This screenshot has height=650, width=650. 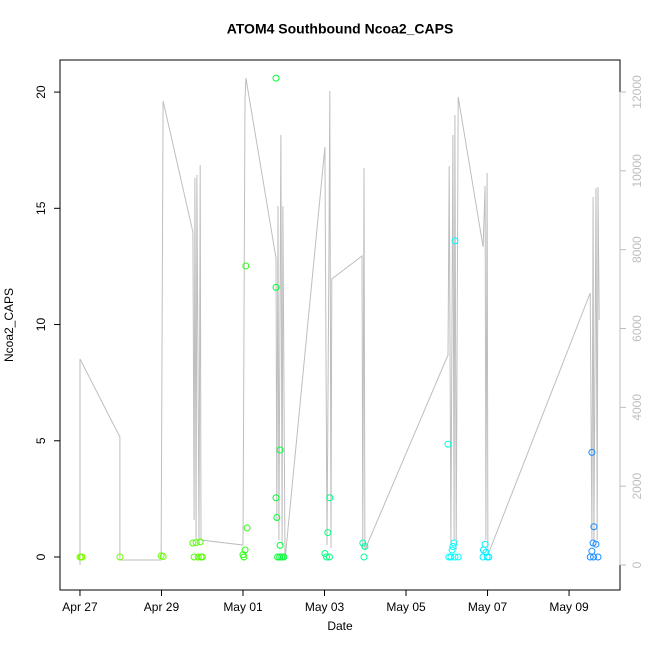 I want to click on chart-title: ATOM4 Southbound Ncoa2_CAPS, so click(x=340, y=29).